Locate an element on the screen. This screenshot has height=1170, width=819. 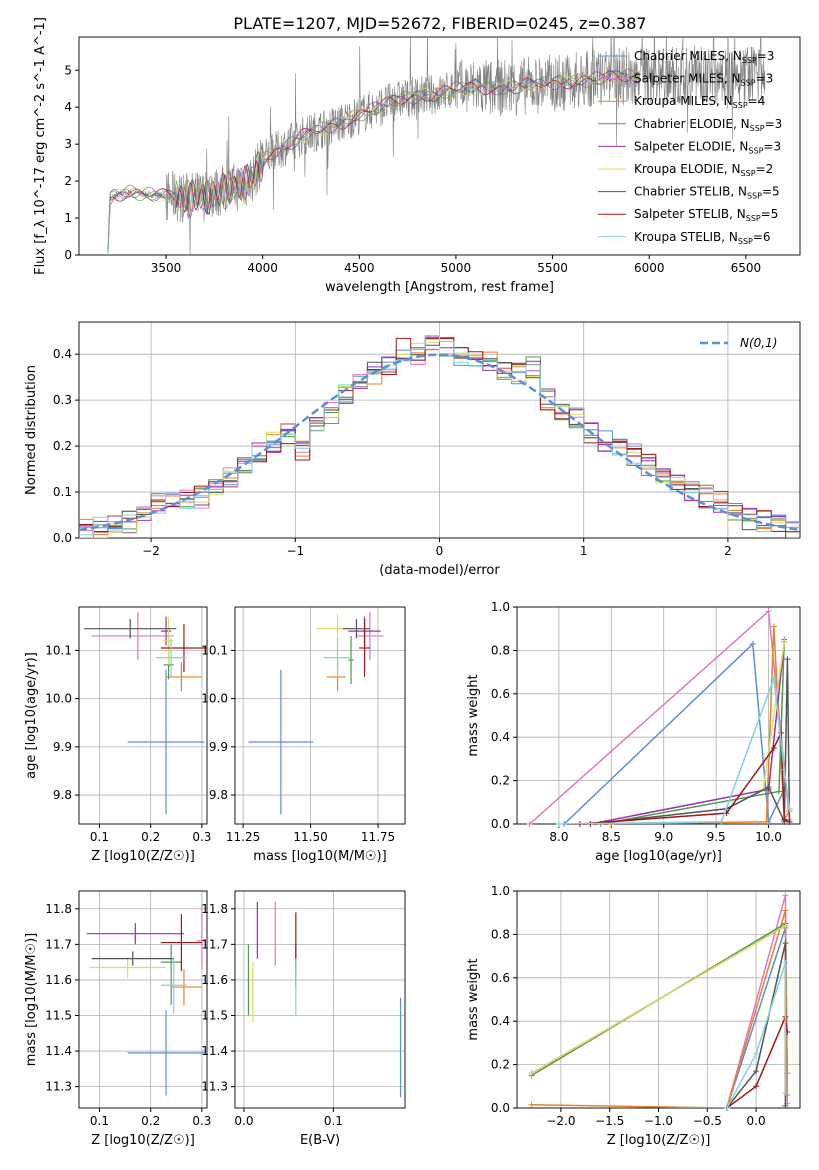
x-tick-label: 11.25 is located at coordinates (243, 837).